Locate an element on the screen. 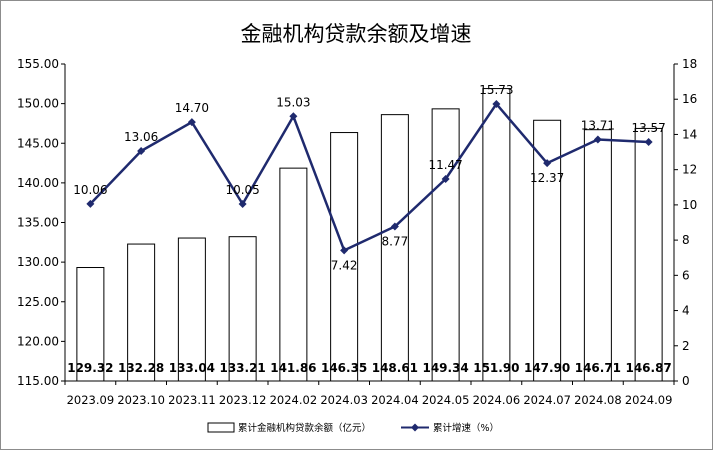  bar-value-label: 146.87 is located at coordinates (648, 368).